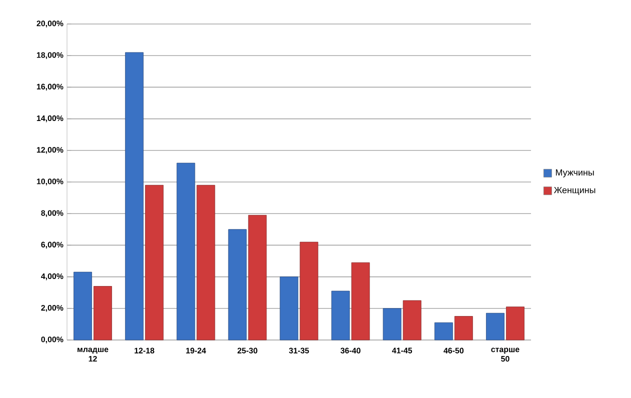  What do you see at coordinates (575, 190) in the screenshot?
I see `legend-label: Женщины` at bounding box center [575, 190].